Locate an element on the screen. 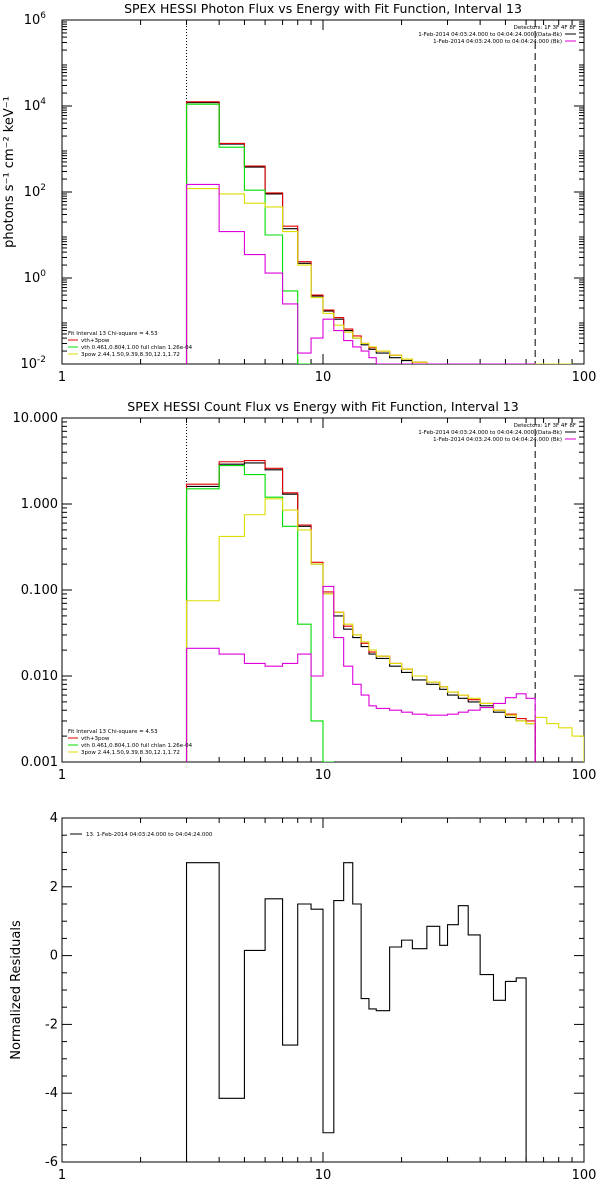 The height and width of the screenshot is (1200, 600). y-tick-exponent: 2 is located at coordinates (43, 188).